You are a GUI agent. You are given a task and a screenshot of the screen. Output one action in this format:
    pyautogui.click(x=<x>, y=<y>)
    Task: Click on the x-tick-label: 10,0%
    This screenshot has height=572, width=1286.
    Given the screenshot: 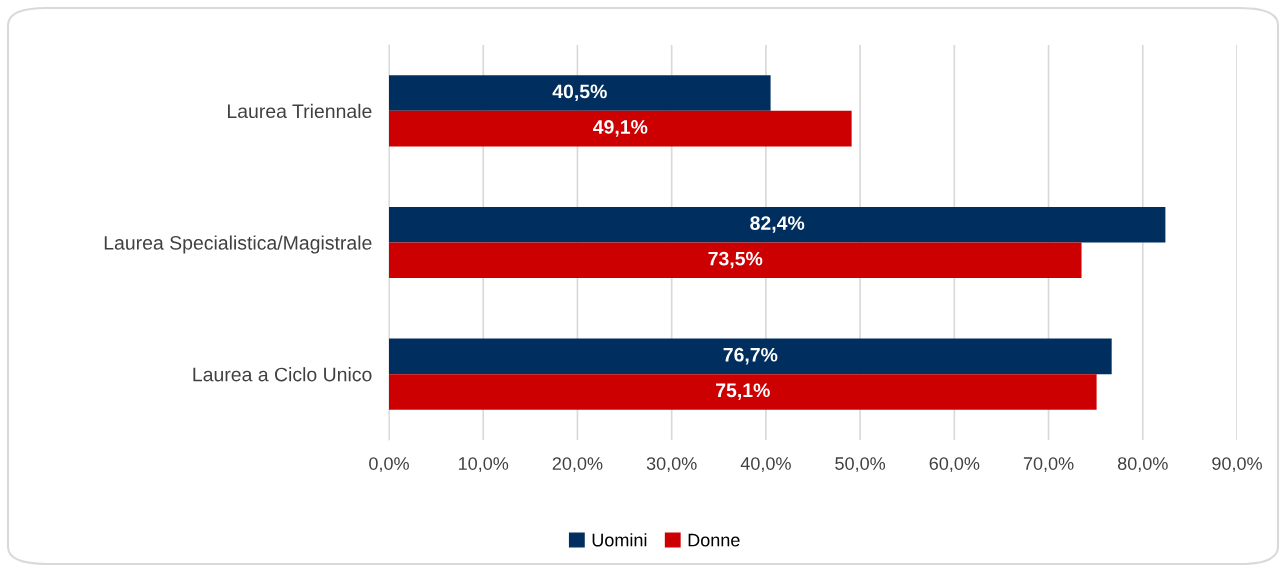 What is the action you would take?
    pyautogui.click(x=484, y=465)
    